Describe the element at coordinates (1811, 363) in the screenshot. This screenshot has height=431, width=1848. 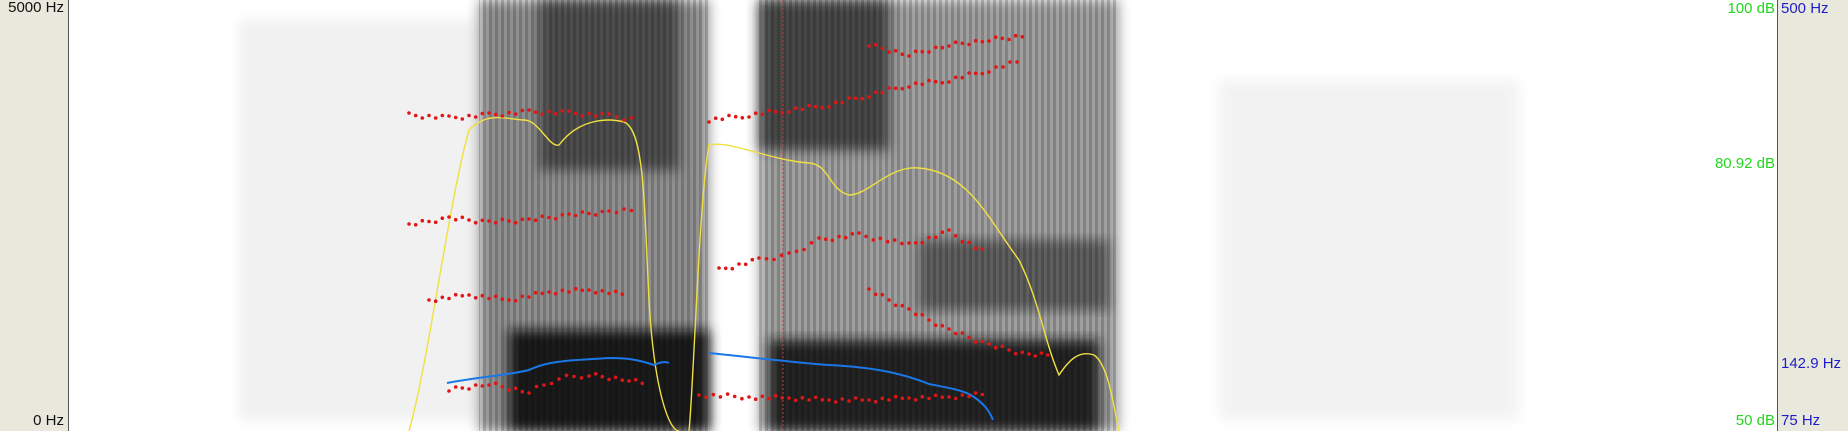
I see `pitch-axis-mid-label: 142.9 Hz` at that location.